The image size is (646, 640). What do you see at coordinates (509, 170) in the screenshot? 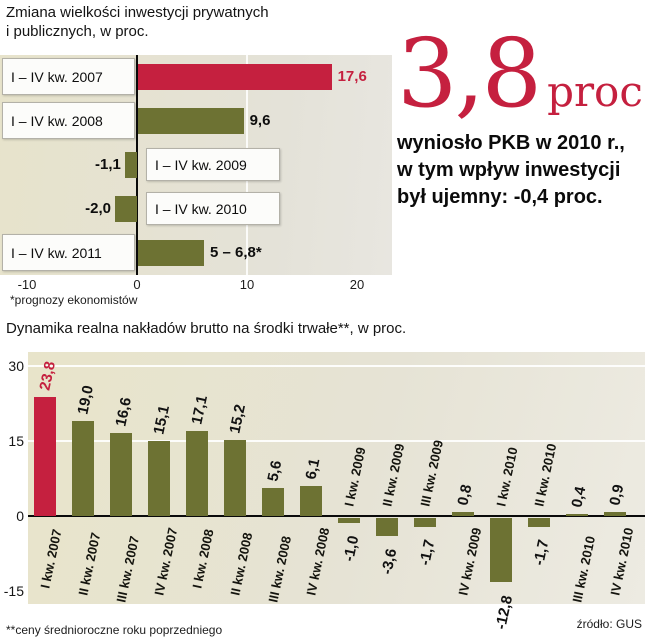
I see `gdp-description-line2: w tym wpływ inwestycji` at bounding box center [509, 170].